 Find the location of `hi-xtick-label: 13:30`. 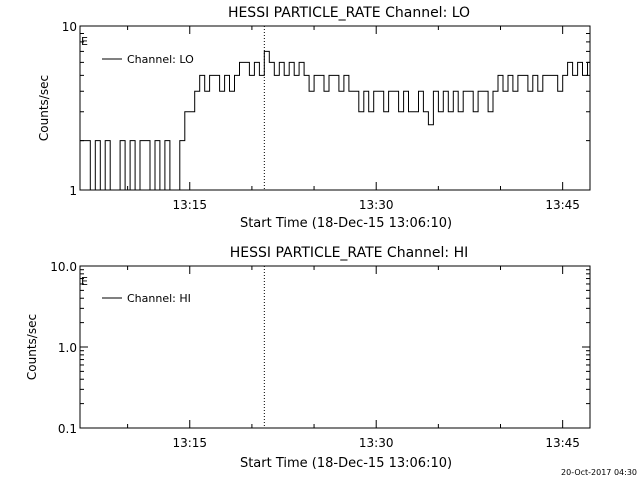

hi-xtick-label: 13:30 is located at coordinates (376, 443).